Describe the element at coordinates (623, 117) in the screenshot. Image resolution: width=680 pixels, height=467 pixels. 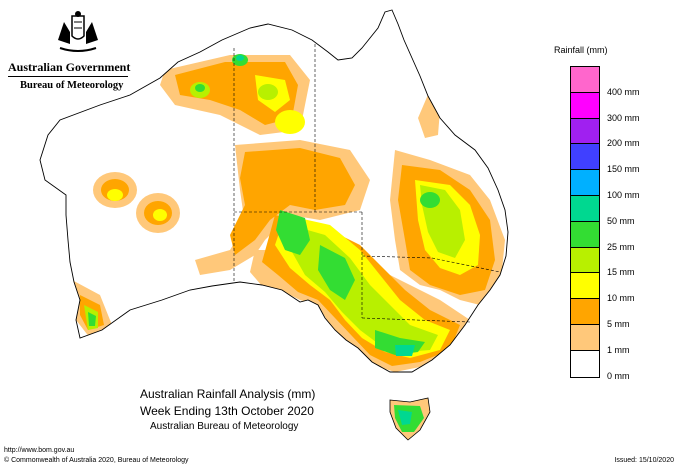
I see `legend-label: 300 mm` at that location.